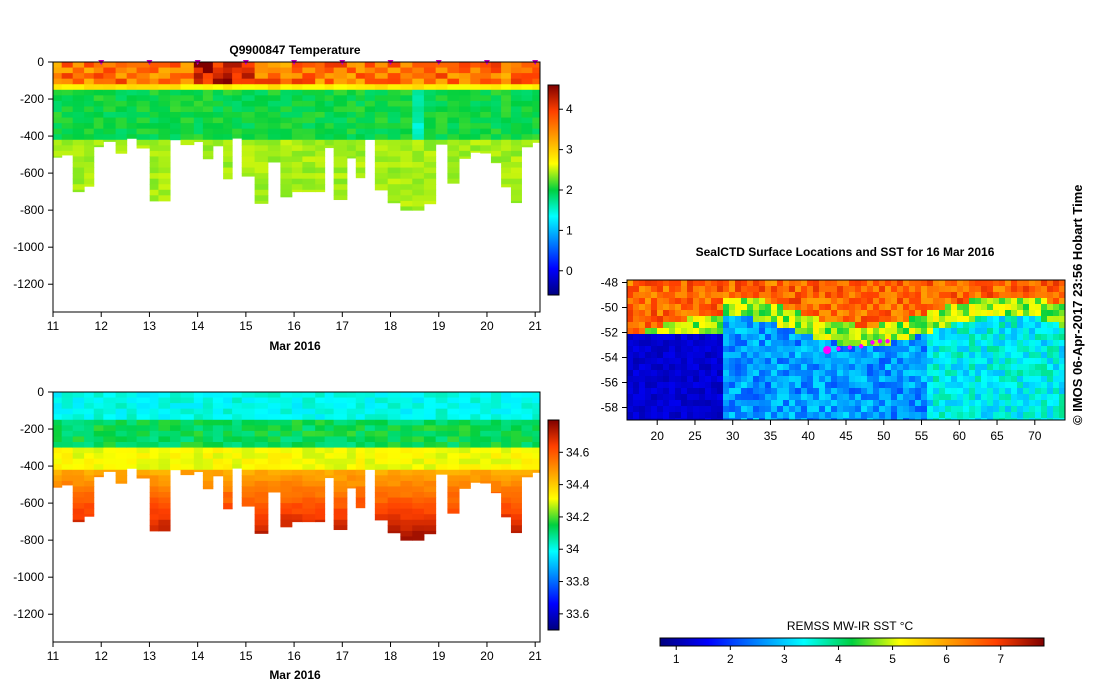 The image size is (1099, 700). Describe the element at coordinates (295, 675) in the screenshot. I see `salinity-xlabel: Mar 2016` at that location.